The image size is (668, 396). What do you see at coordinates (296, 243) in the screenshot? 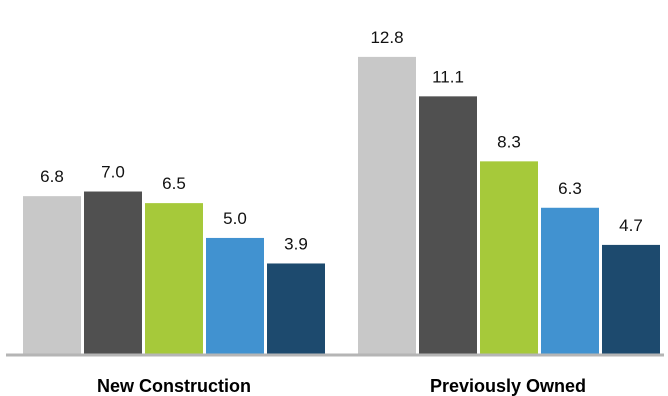
I see `value-label-new-construction-5: 3.9` at bounding box center [296, 243].